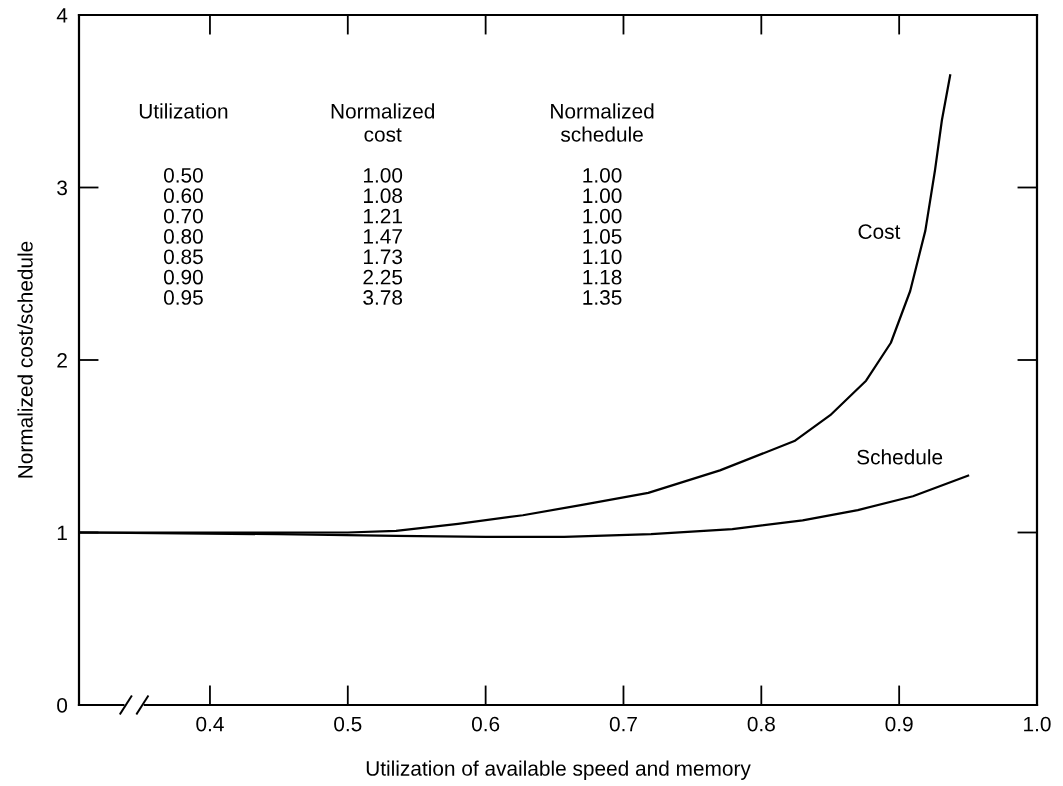 Image resolution: width=1063 pixels, height=786 pixels. Describe the element at coordinates (210, 724) in the screenshot. I see `x-tick-label: 0.4` at that location.